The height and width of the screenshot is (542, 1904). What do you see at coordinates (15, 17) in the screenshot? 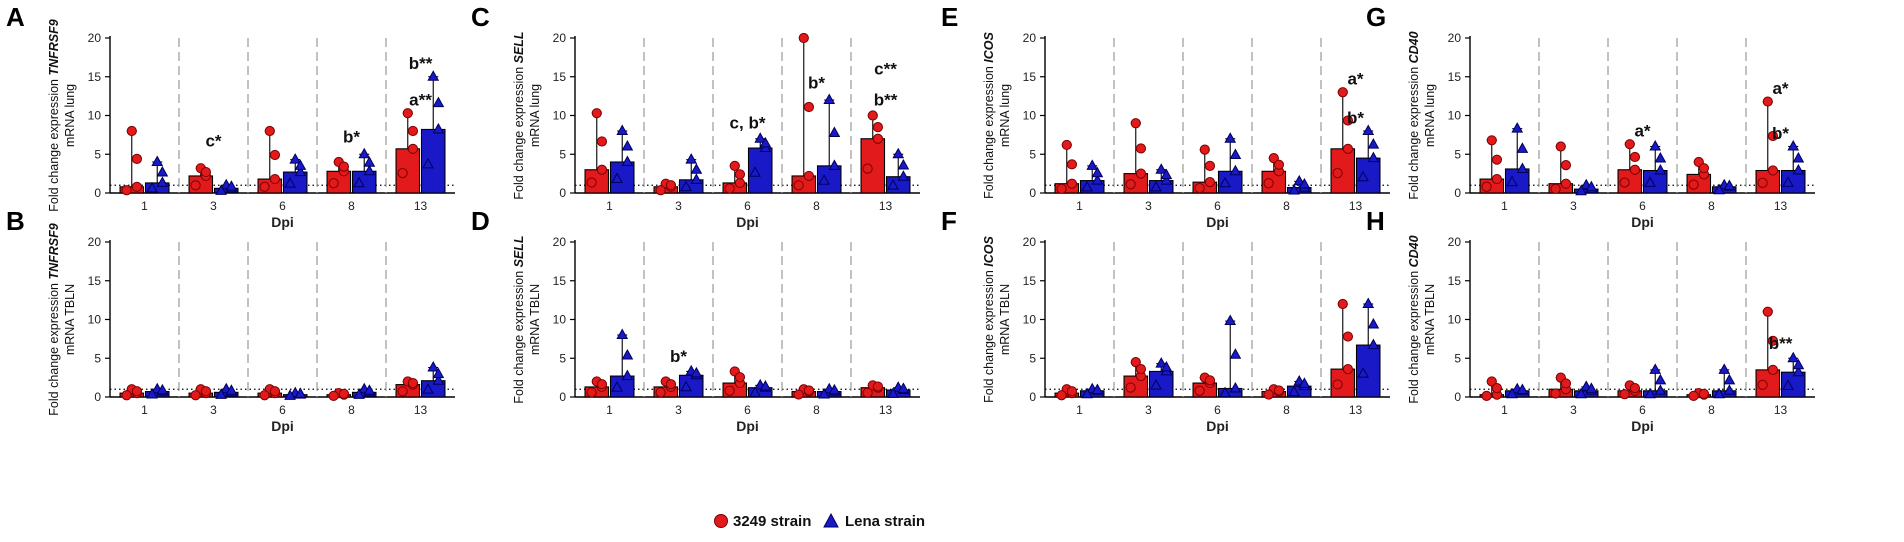
I see `panel-letter: A` at bounding box center [15, 17].